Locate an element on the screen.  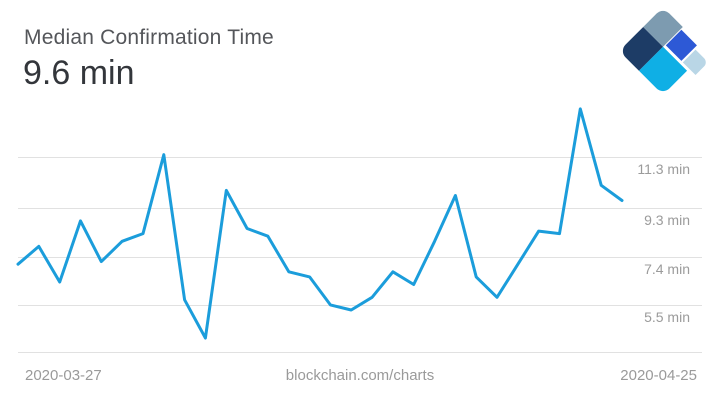
y-axis-label: 5.5 min is located at coordinates (667, 317).